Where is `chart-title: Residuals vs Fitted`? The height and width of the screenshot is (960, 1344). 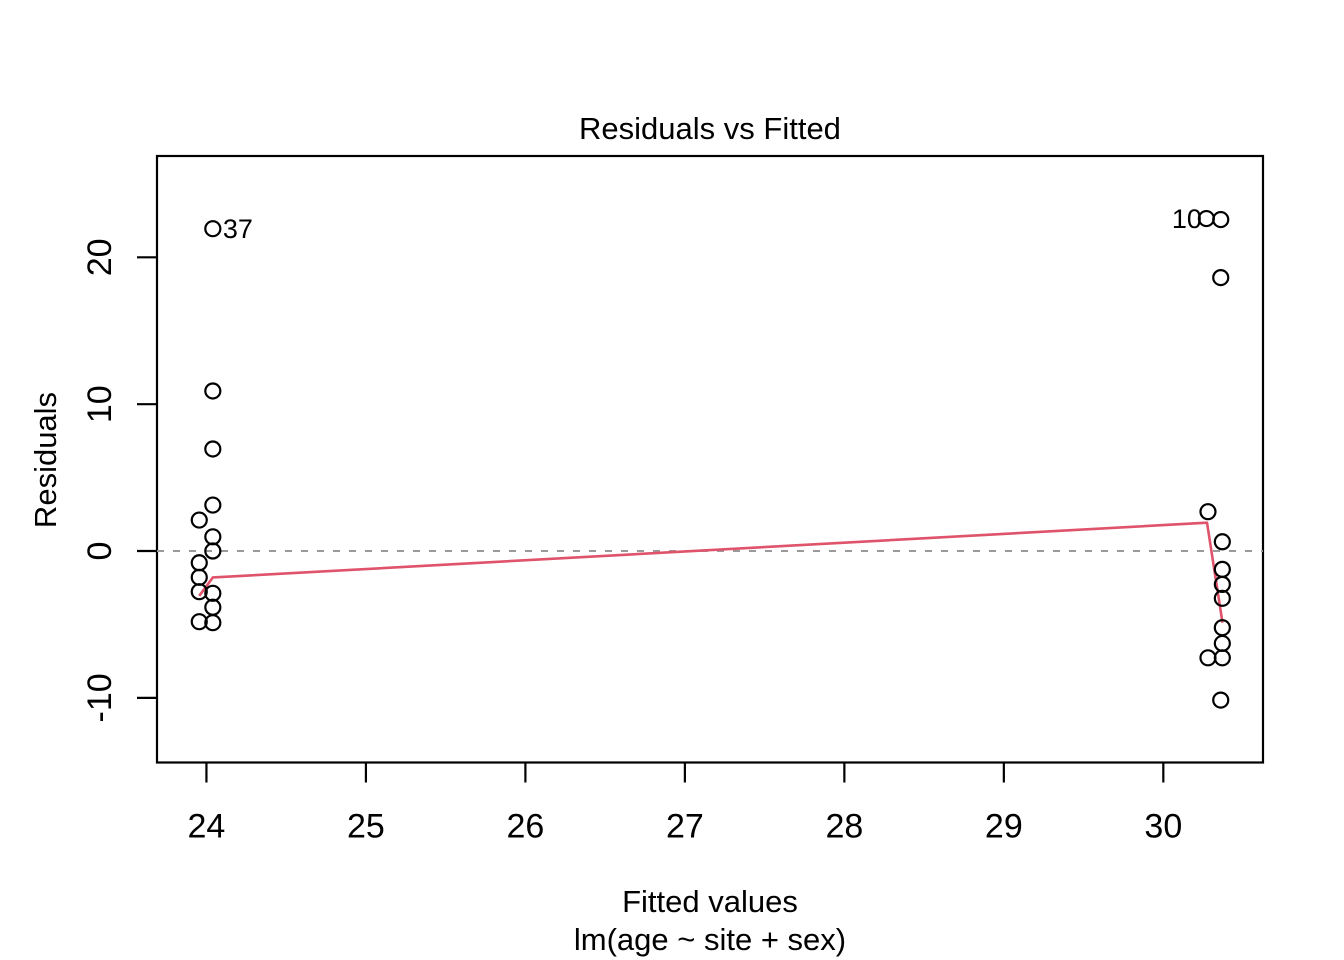 chart-title: Residuals vs Fitted is located at coordinates (710, 128).